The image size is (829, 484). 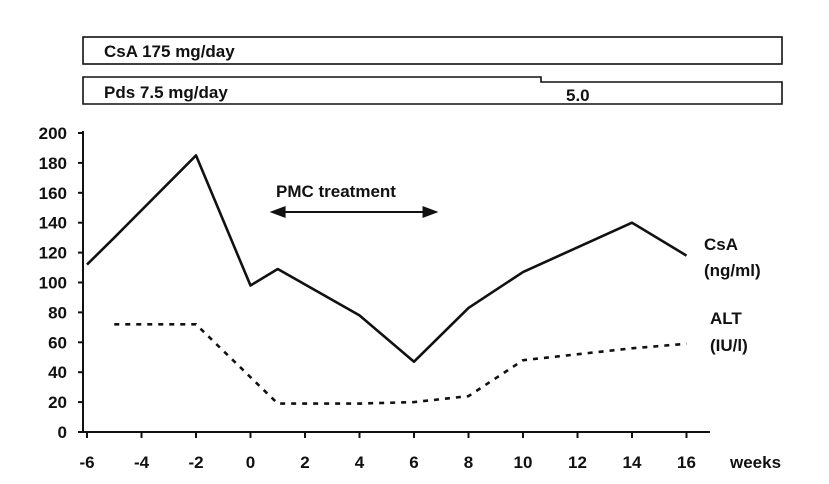 I want to click on x-tick-label: 0, so click(x=250, y=462).